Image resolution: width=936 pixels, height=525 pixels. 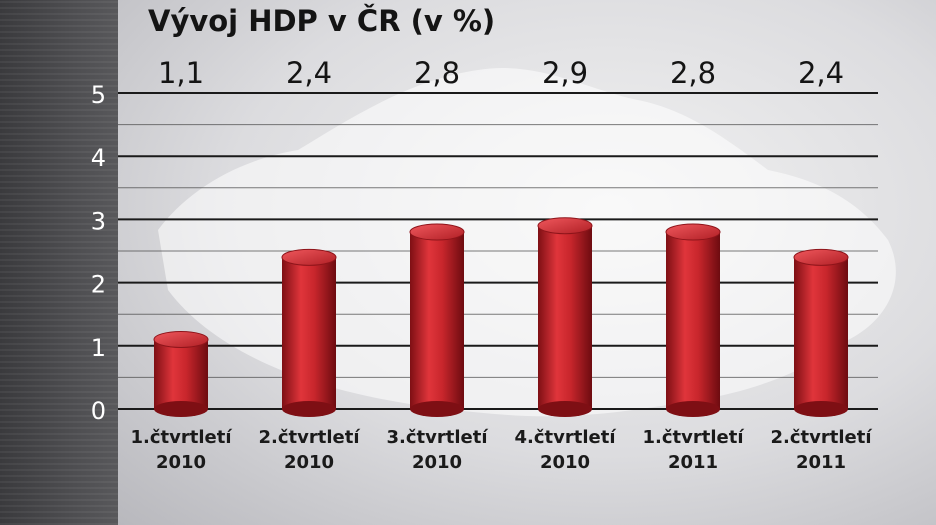 I want to click on y-tick-label: 0, so click(x=98, y=411).